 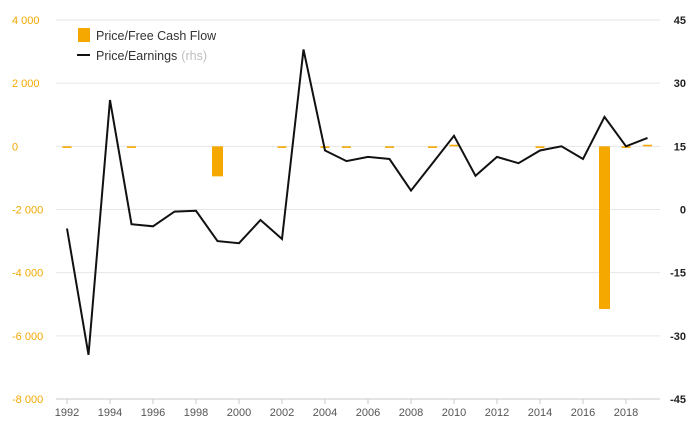 What do you see at coordinates (239, 413) in the screenshot?
I see `x-tick-label: 2000` at bounding box center [239, 413].